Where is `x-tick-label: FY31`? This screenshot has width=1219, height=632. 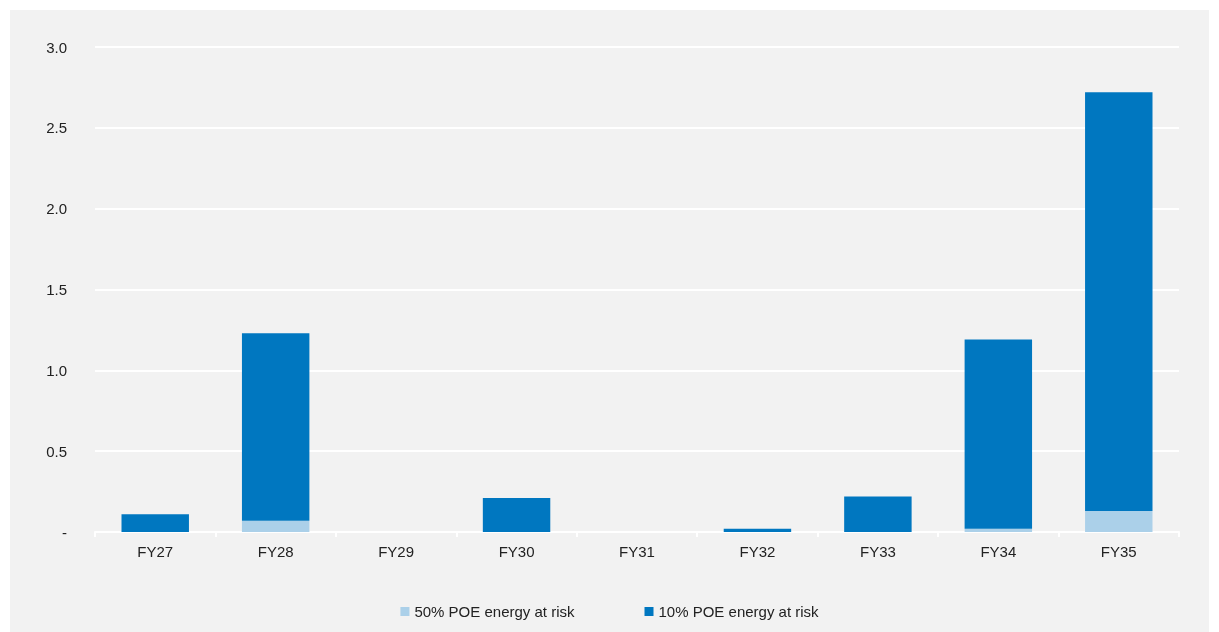
x-tick-label: FY31 is located at coordinates (637, 551).